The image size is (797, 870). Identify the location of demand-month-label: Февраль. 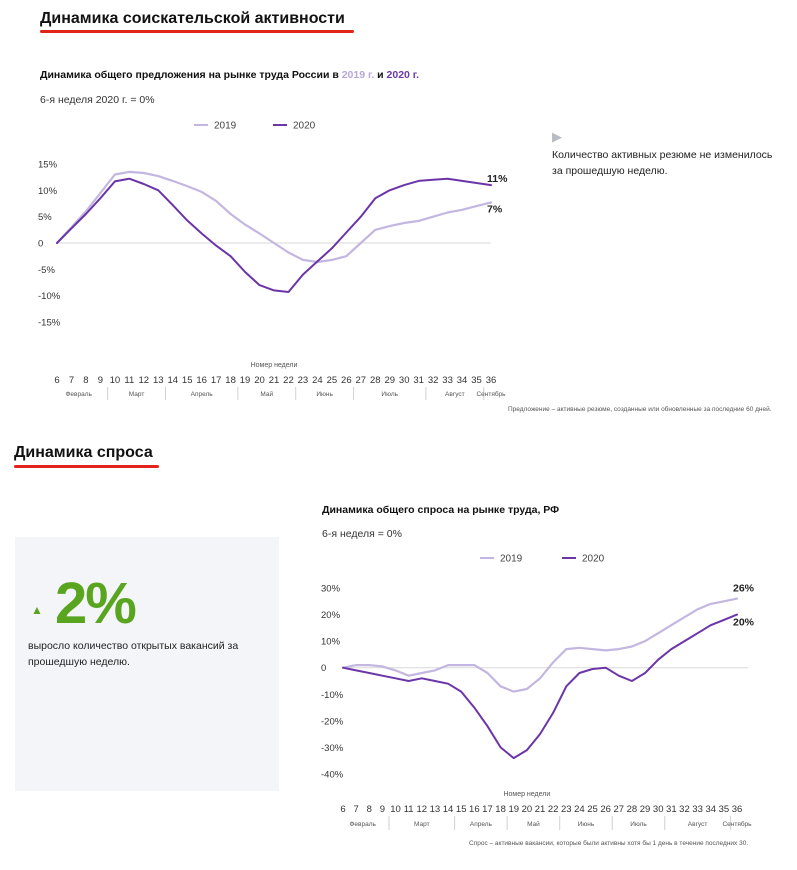
(362, 824).